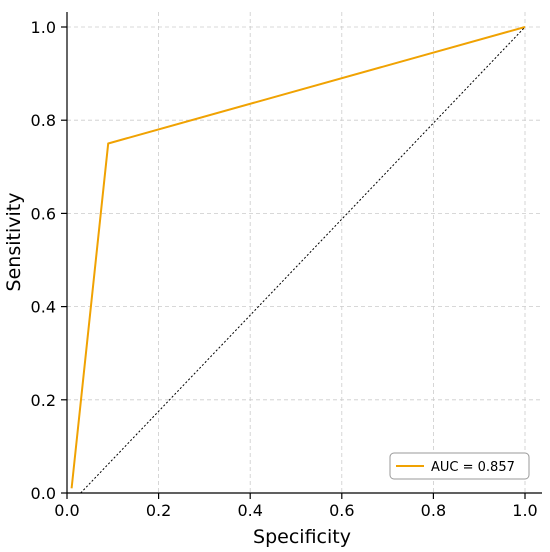 The image size is (550, 552). Describe the element at coordinates (43, 493) in the screenshot. I see `y-tick-label: 0.0` at that location.